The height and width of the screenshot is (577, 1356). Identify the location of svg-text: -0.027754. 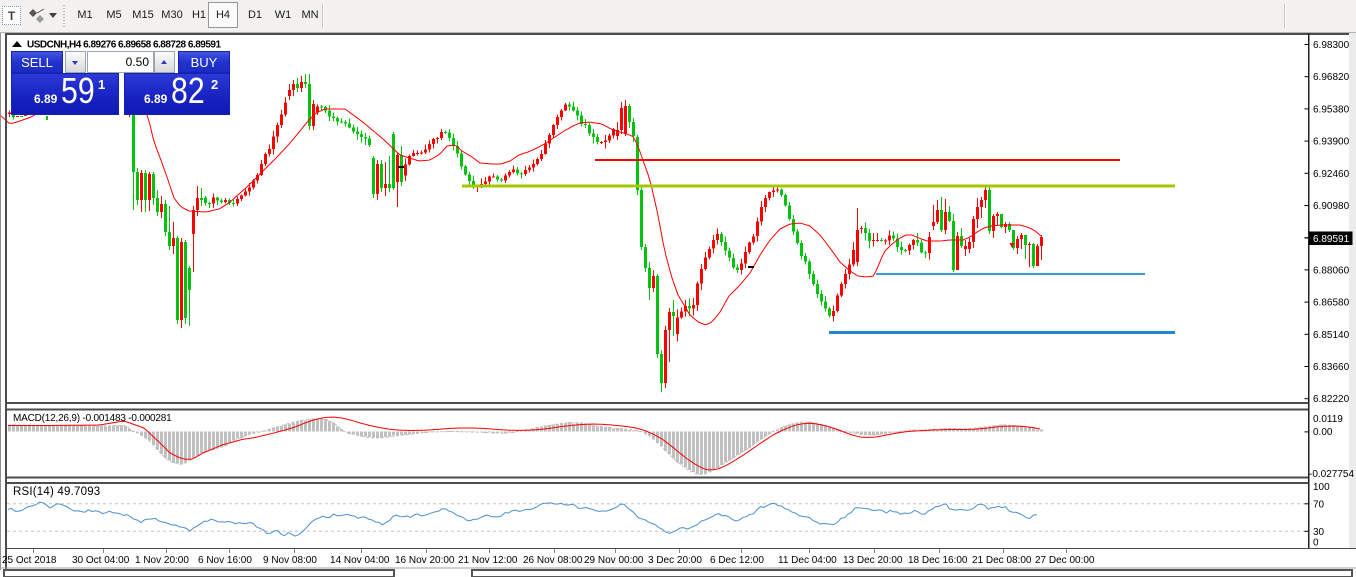
(1331, 474).